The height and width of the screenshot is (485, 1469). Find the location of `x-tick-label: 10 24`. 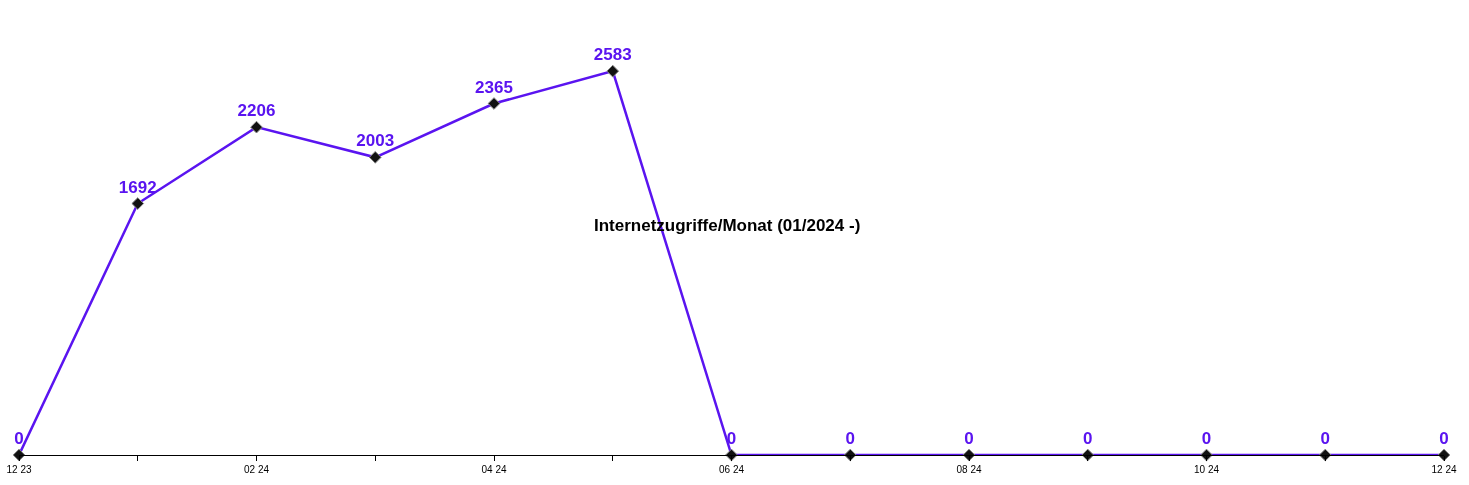

x-tick-label: 10 24 is located at coordinates (1206, 469).